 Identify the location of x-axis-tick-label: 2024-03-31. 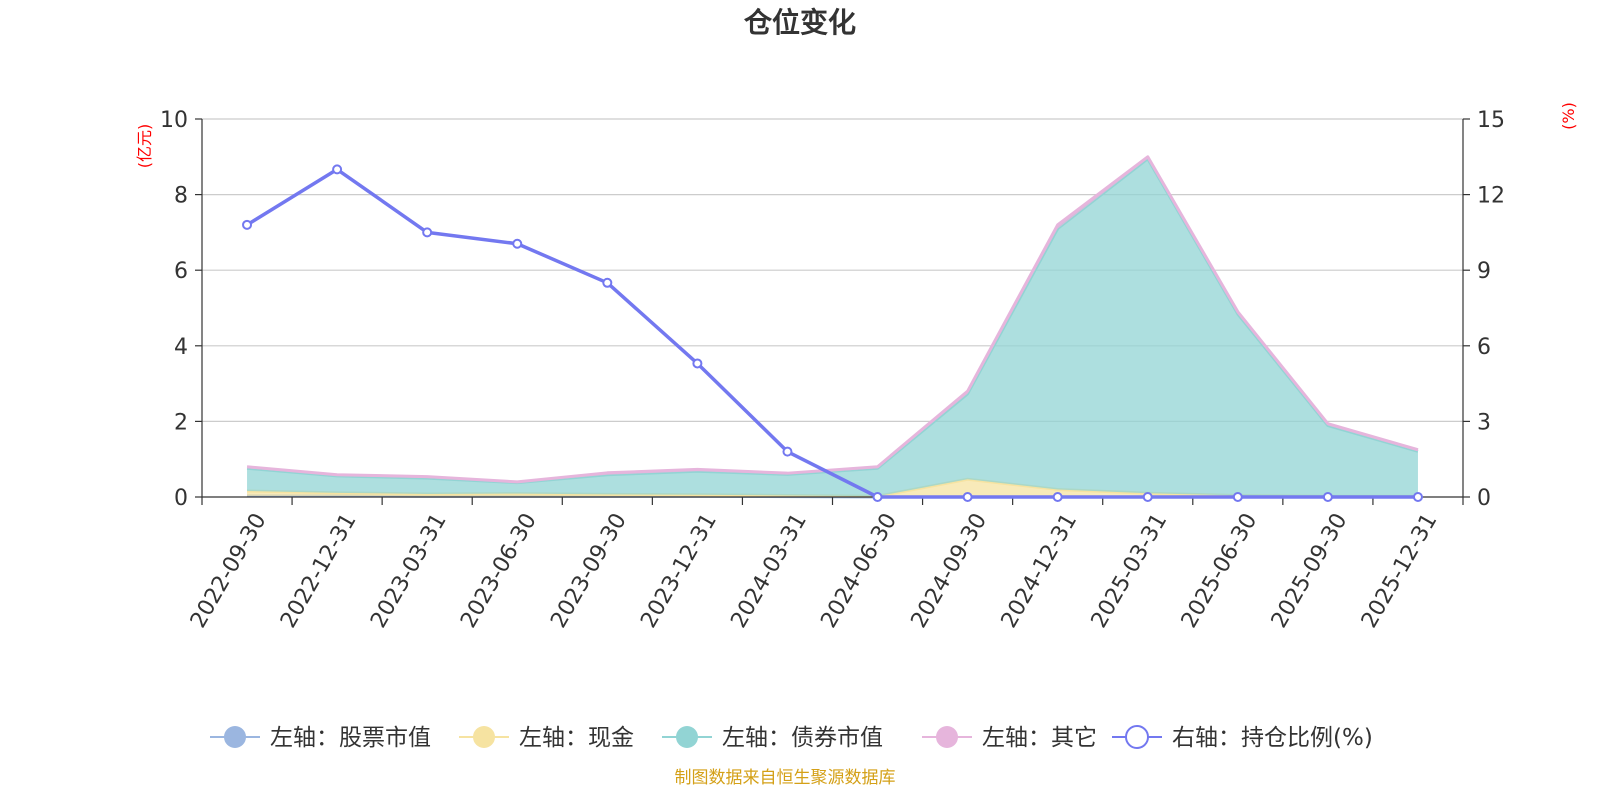
(769, 570).